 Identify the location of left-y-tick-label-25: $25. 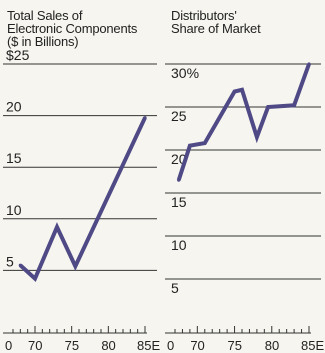
(18, 55).